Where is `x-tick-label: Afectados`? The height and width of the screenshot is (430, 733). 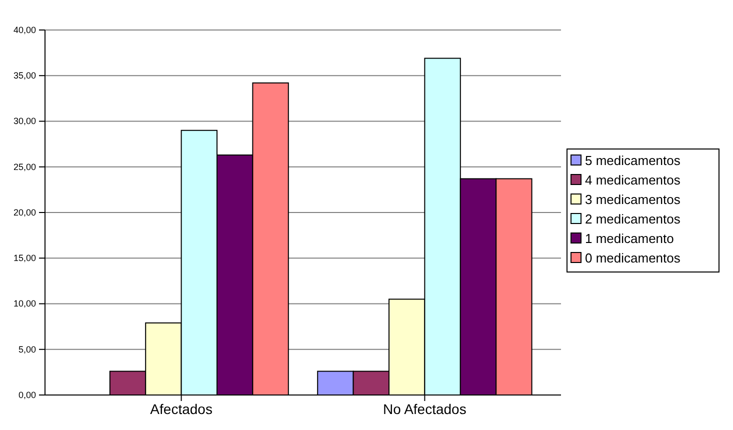 x-tick-label: Afectados is located at coordinates (181, 408).